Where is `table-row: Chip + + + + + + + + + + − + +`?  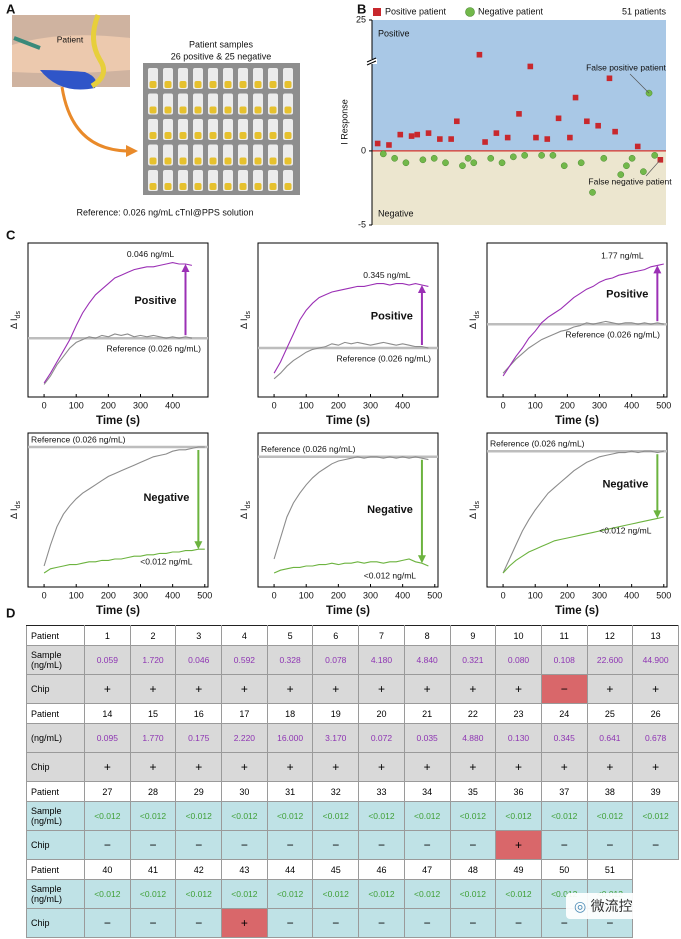 table-row: Chip + + + + + + + + + + − + + is located at coordinates (352, 689).